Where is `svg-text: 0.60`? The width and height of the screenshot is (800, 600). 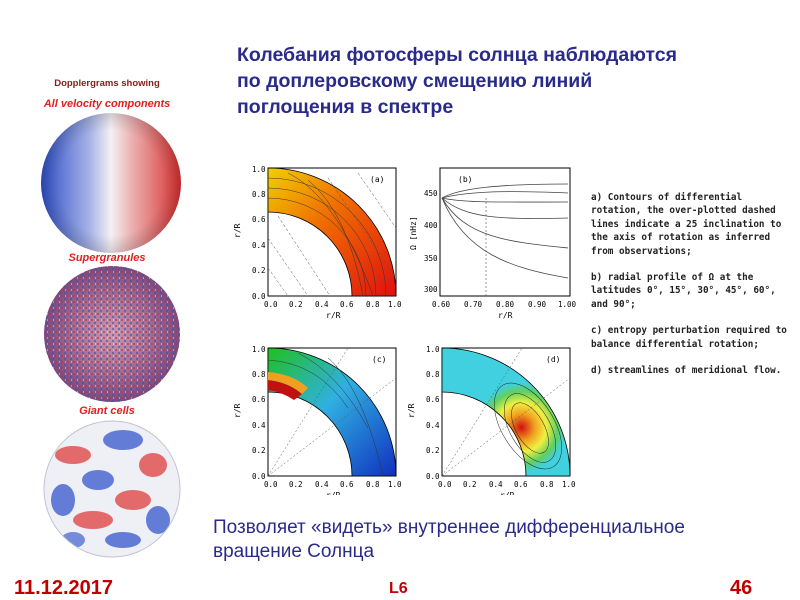 svg-text: 0.60 is located at coordinates (441, 304).